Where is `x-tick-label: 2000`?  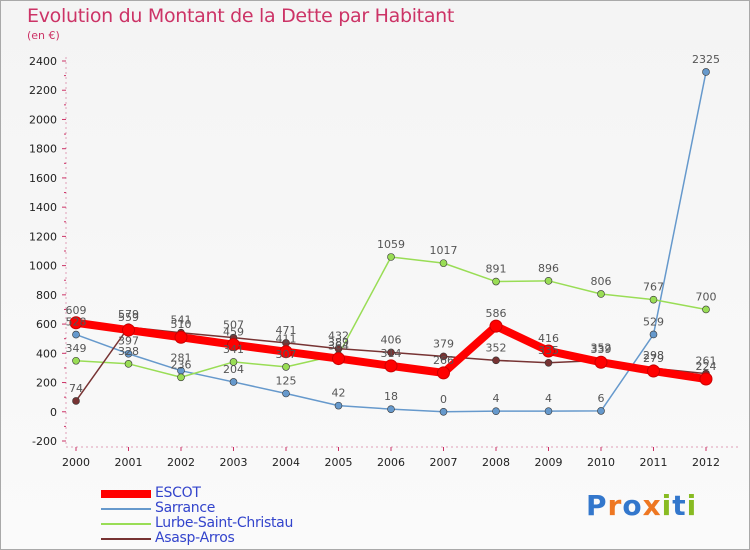 x-tick-label: 2000 is located at coordinates (76, 462).